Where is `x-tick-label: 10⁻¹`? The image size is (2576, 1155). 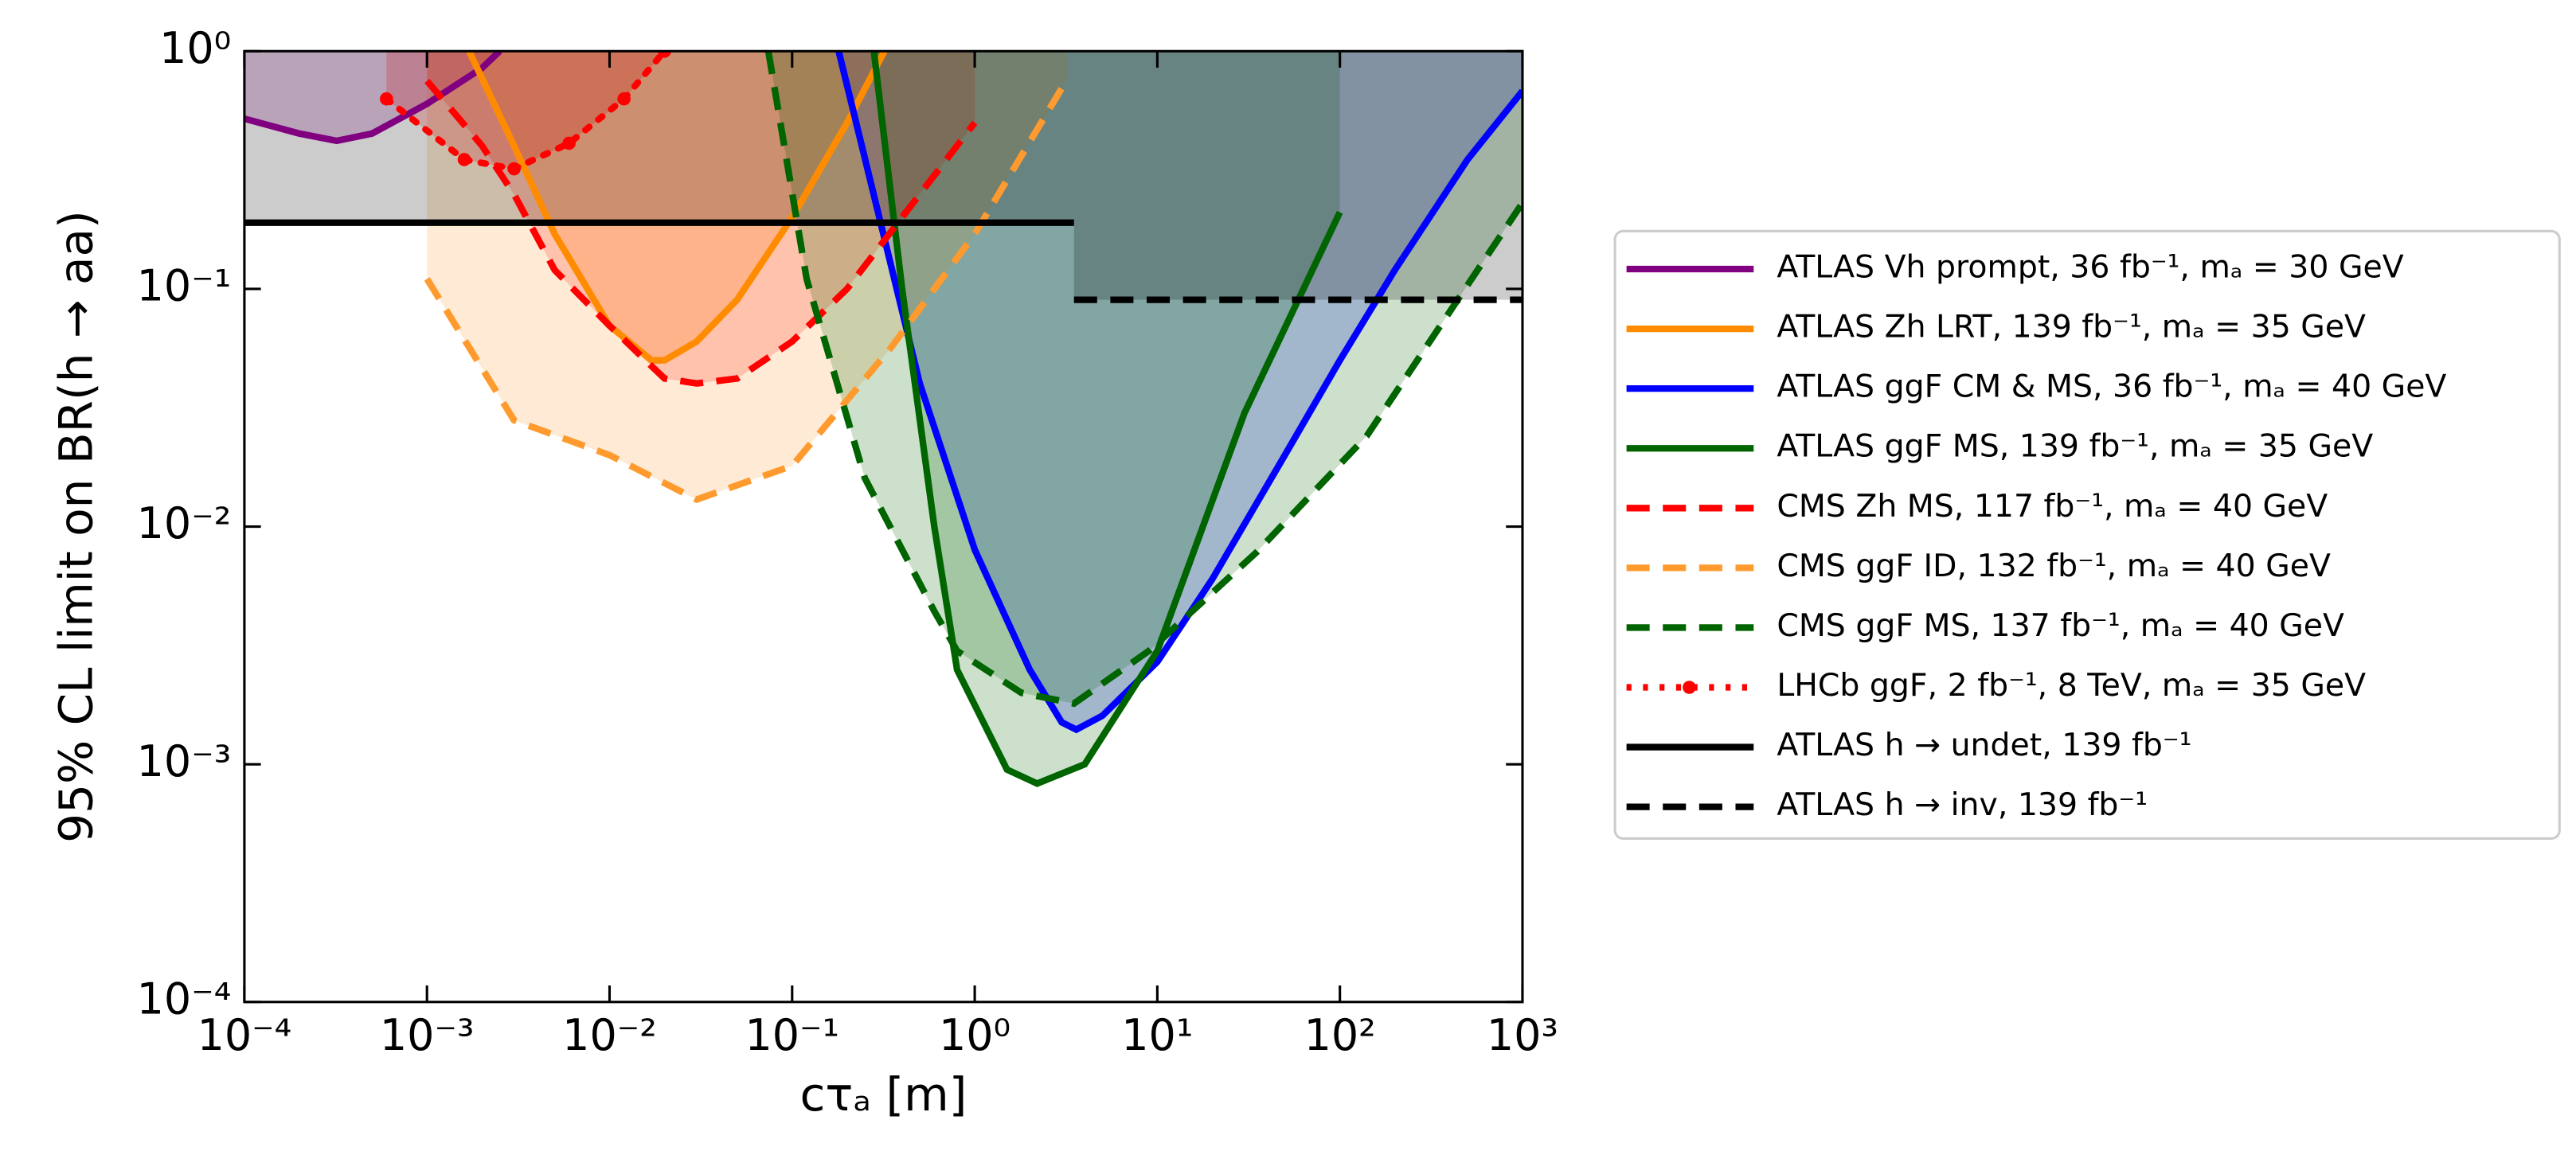 x-tick-label: 10⁻¹ is located at coordinates (792, 1035).